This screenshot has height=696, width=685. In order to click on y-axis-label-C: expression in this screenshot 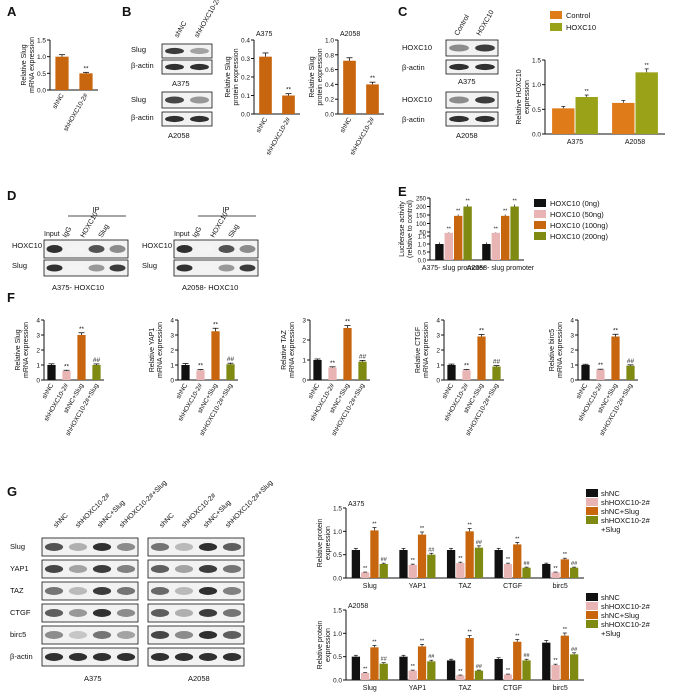, I will do `click(527, 97)`.